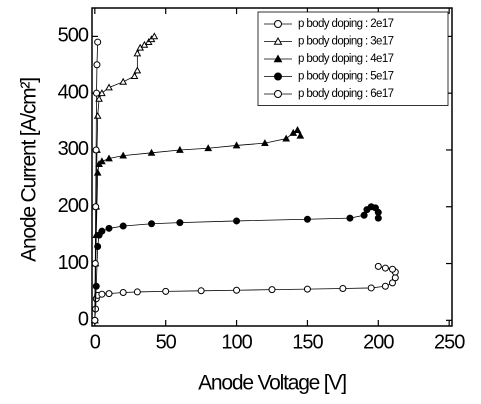 This screenshot has height=404, width=481. What do you see at coordinates (346, 24) in the screenshot?
I see `legend-label: p body doping : 2e17` at bounding box center [346, 24].